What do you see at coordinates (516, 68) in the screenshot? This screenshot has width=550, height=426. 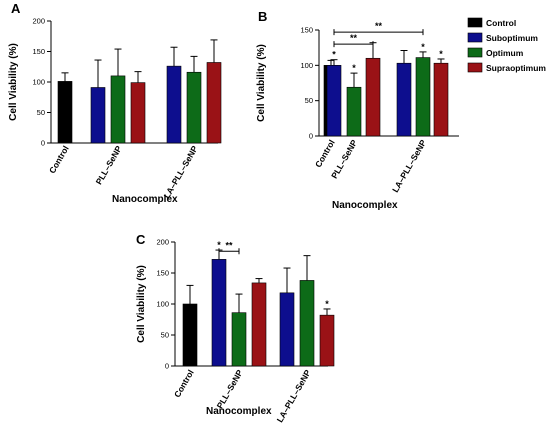 I see `legend-label: Supraoptimum` at bounding box center [516, 68].